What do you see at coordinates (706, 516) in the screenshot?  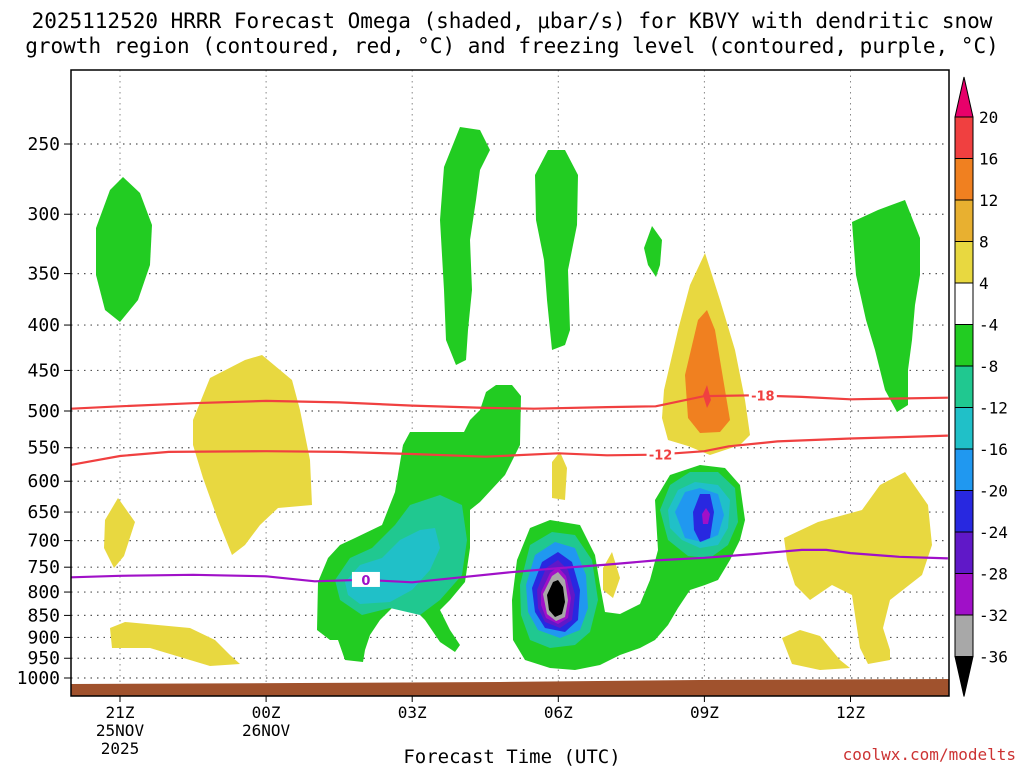 I see `omega-region-negative-strong` at bounding box center [706, 516].